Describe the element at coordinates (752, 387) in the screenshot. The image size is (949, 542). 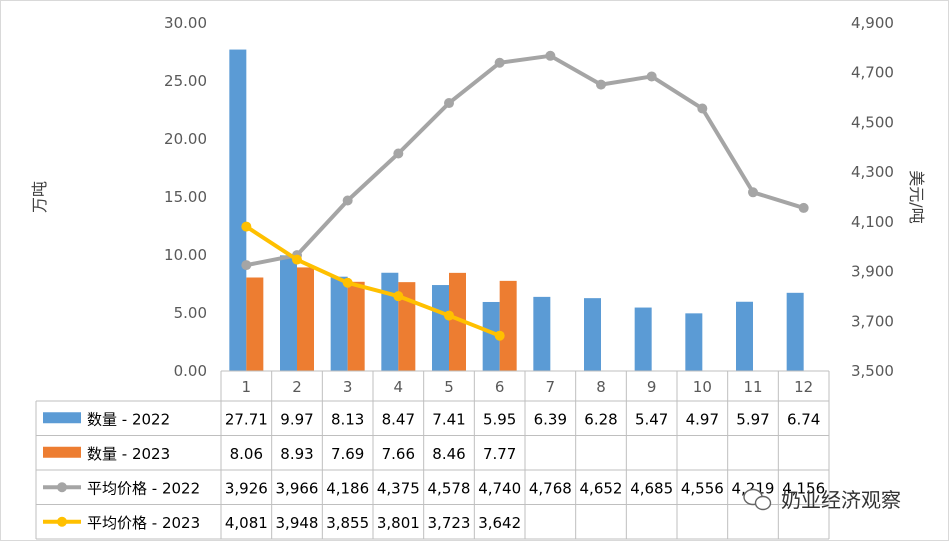
I see `x-axis-tick-label: 11` at that location.